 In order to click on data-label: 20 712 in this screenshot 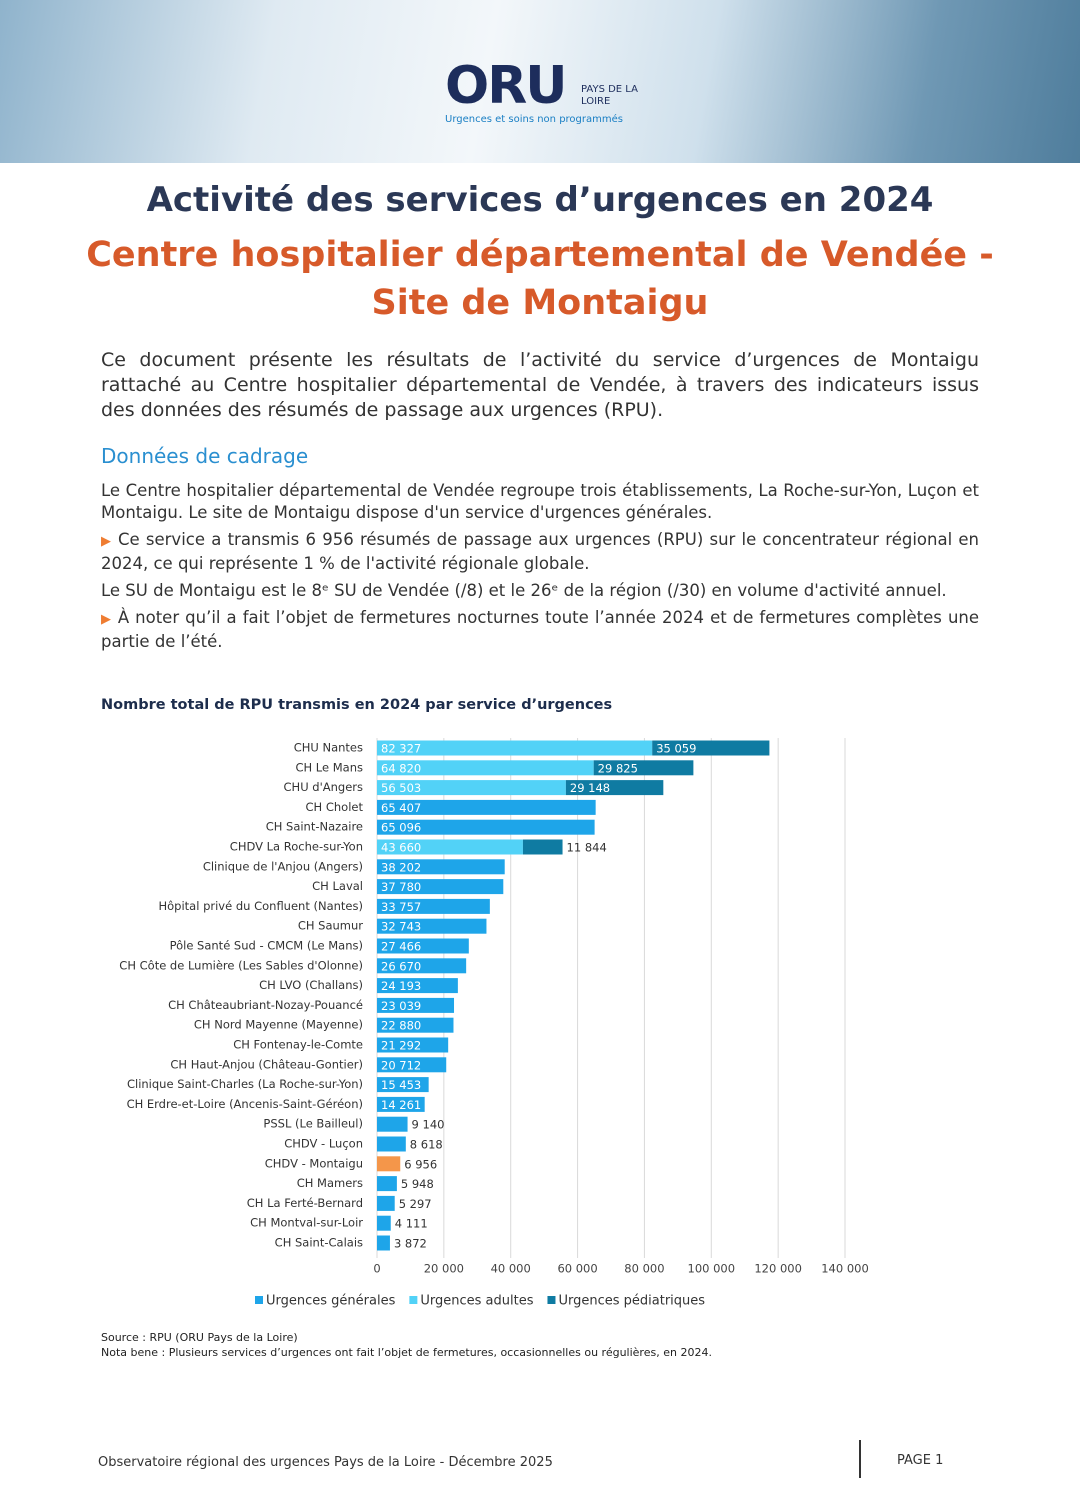, I will do `click(401, 1065)`.